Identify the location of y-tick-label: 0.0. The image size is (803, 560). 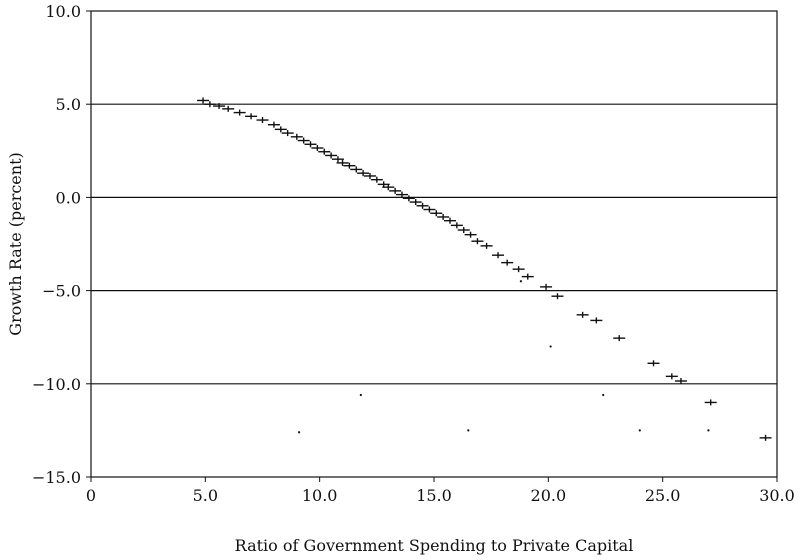
(68, 197).